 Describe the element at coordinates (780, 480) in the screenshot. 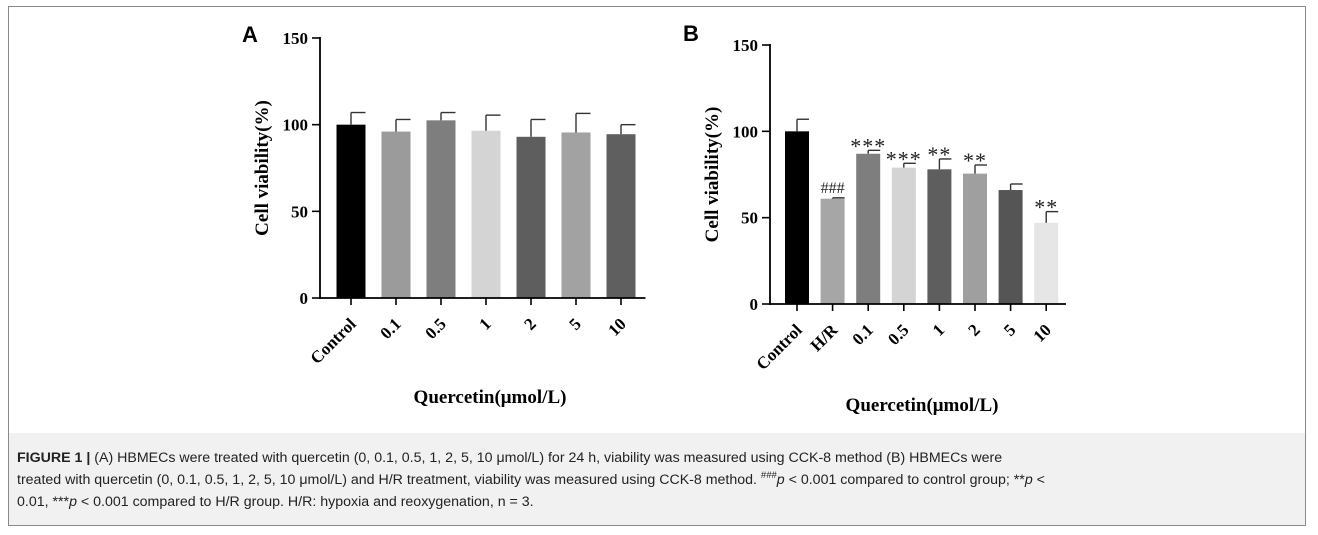

I see `caption-p1: p` at that location.